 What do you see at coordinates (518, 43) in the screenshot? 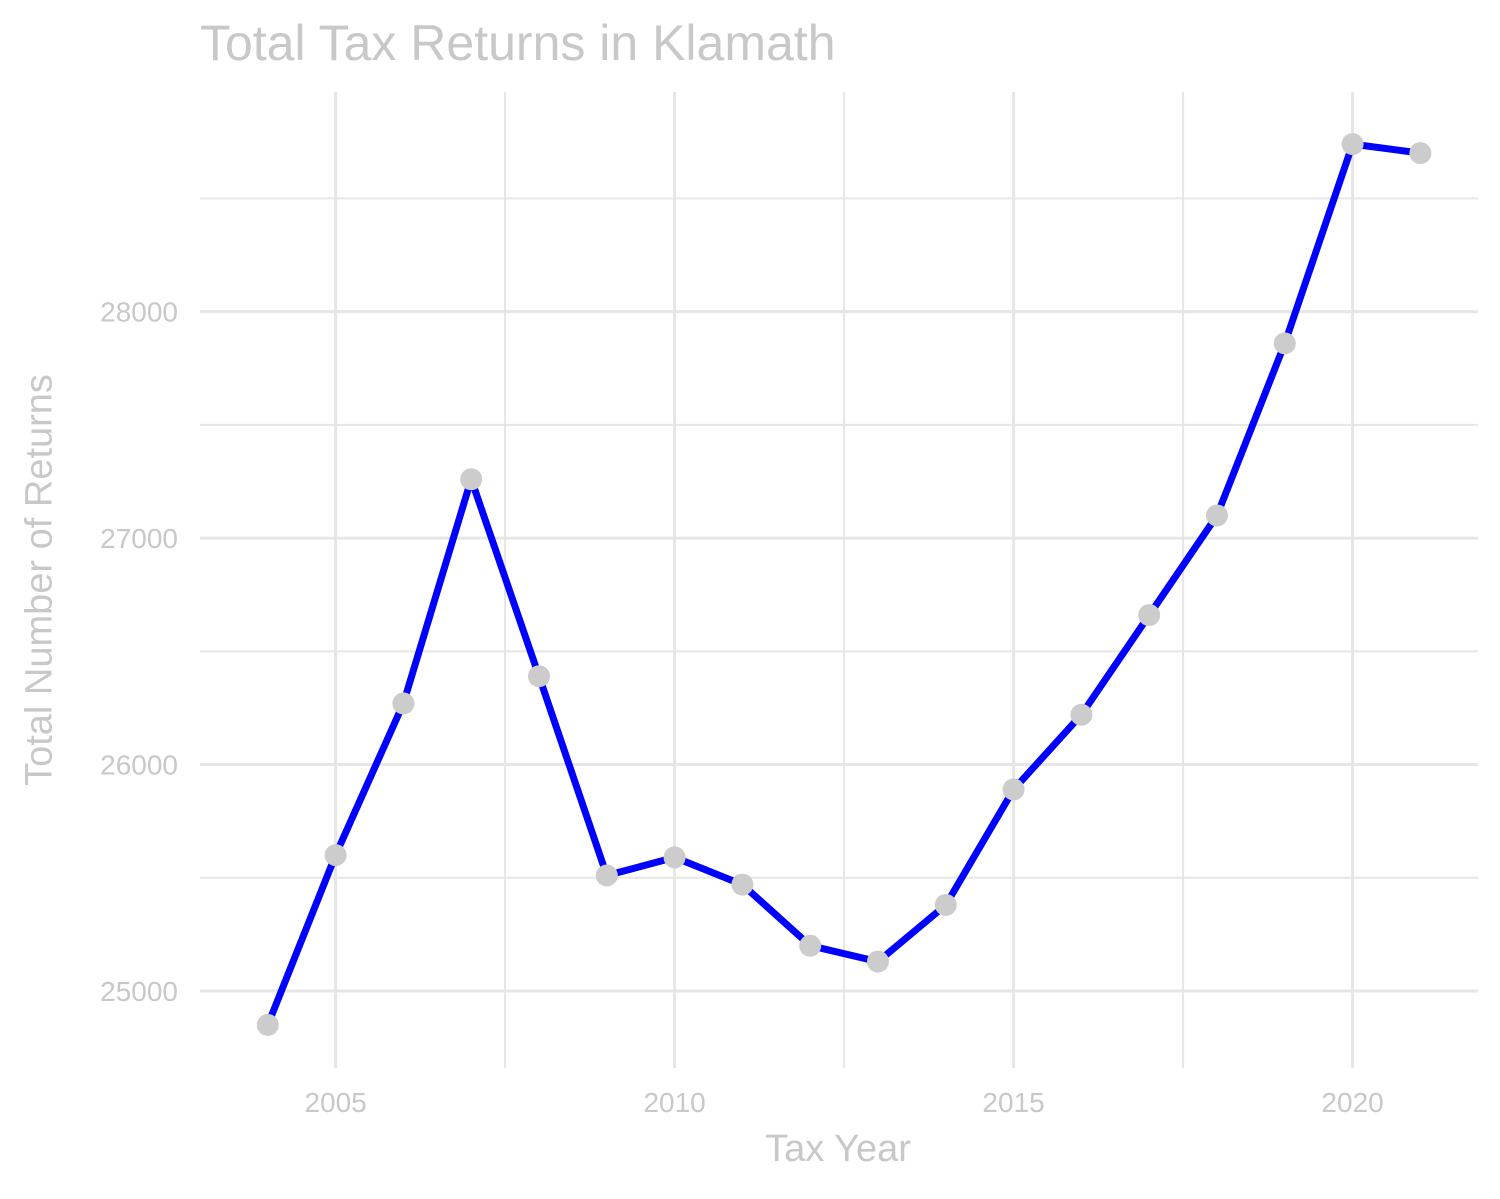
I see `chart-title: Total Tax Returns in Klamath` at bounding box center [518, 43].